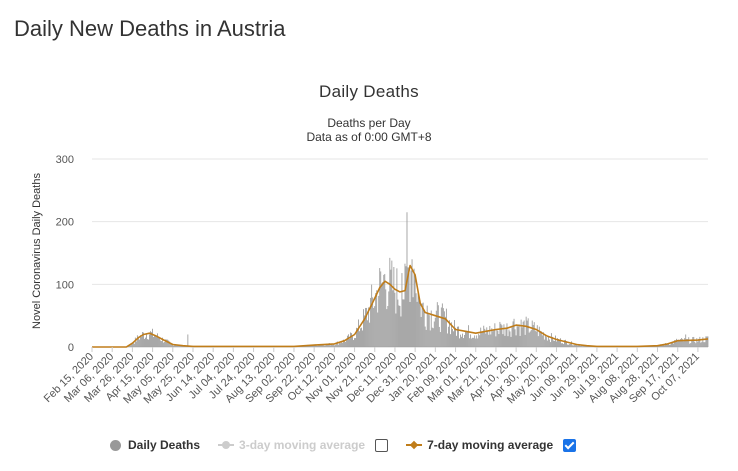 The image size is (738, 471). What do you see at coordinates (414, 445) in the screenshot?
I see `legend-7-day-marker` at bounding box center [414, 445].